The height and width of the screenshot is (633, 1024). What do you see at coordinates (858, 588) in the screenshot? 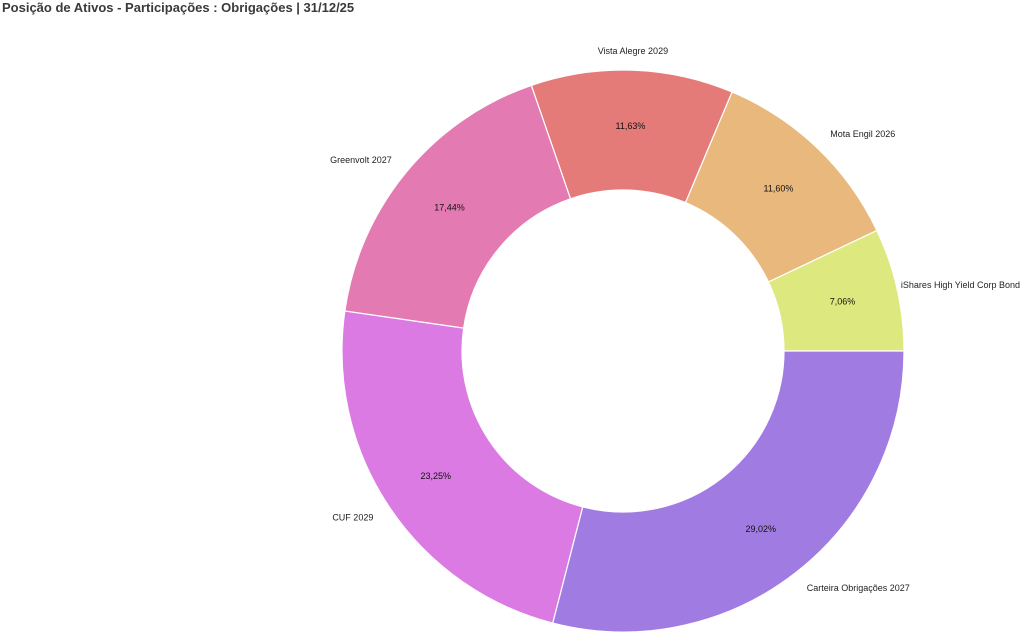
I see `category-label-carteira-obrigacoes-2027: Carteira Obrigações 2027` at bounding box center [858, 588].